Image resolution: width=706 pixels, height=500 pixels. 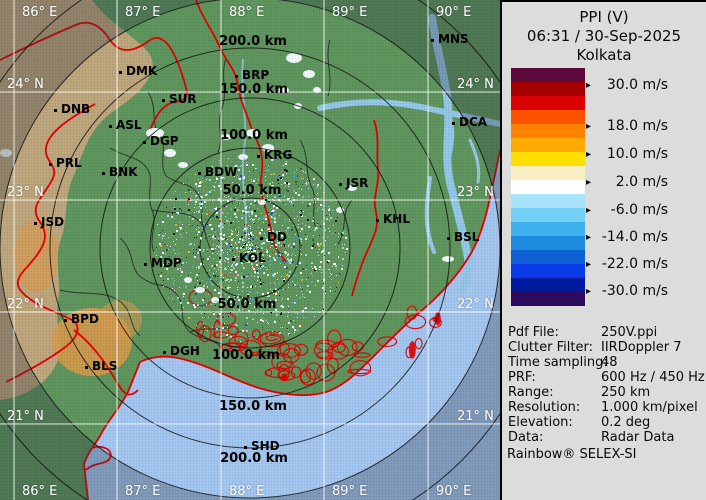 What do you see at coordinates (604, 347) in the screenshot?
I see `metadata-row: Clutter Filter: IIRDoppler 7` at bounding box center [604, 347].